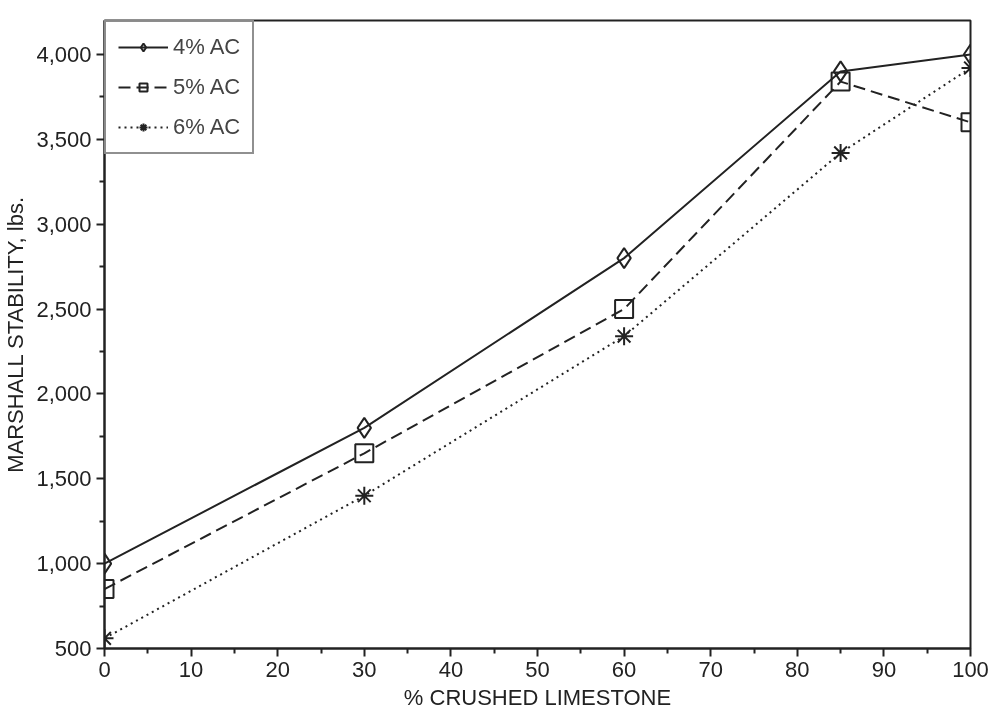 This screenshot has height=717, width=1004. What do you see at coordinates (277, 669) in the screenshot?
I see `x-tick-label: 20` at bounding box center [277, 669].